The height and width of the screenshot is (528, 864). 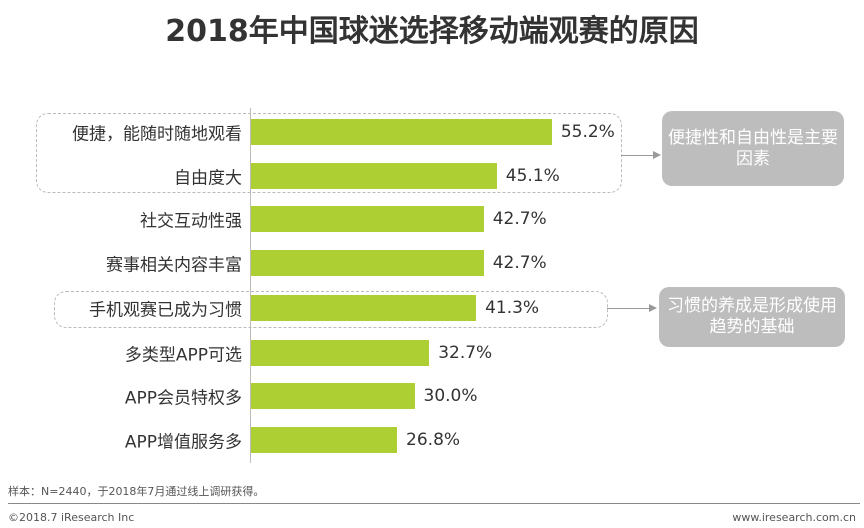 I want to click on data-label: 41.3%, so click(x=512, y=308).